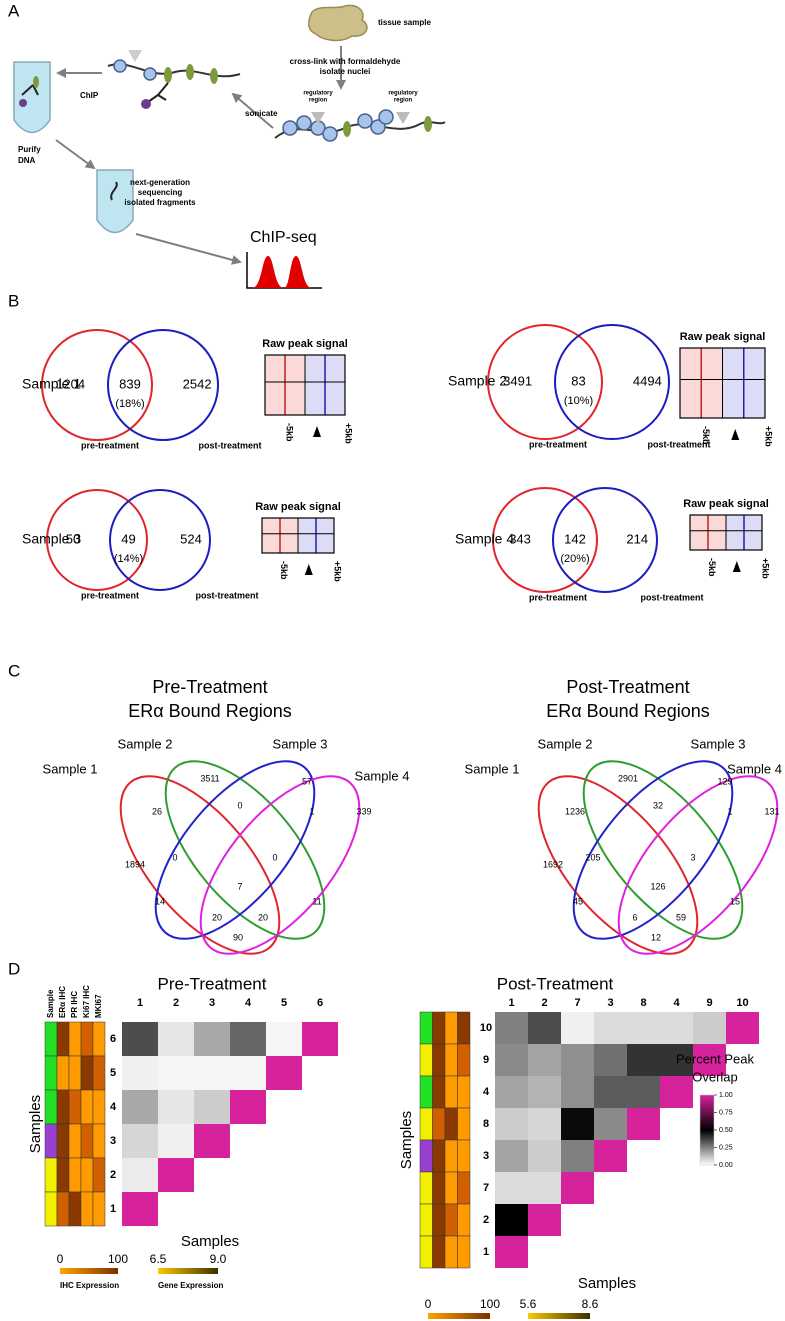 The height and width of the screenshot is (1321, 785). Describe the element at coordinates (27, 160) in the screenshot. I see `caption: DNA` at that location.